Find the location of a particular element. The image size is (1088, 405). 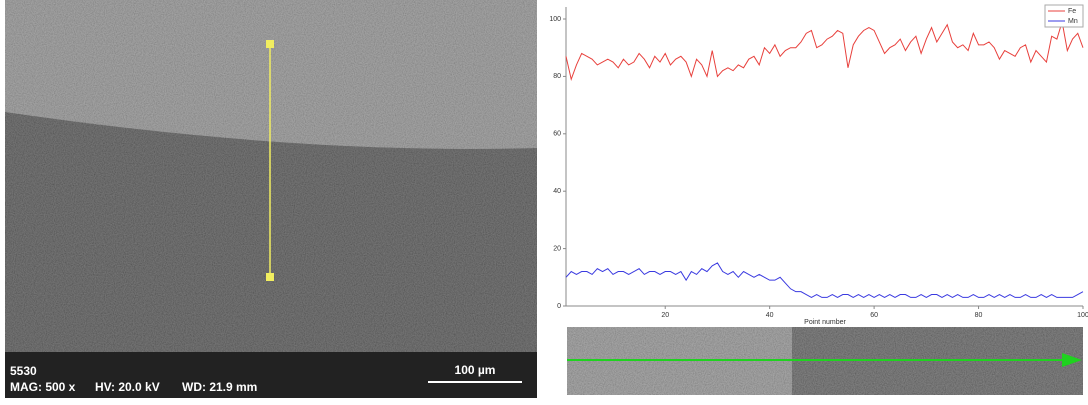

sem-scale-label: 100 µm is located at coordinates (475, 370).